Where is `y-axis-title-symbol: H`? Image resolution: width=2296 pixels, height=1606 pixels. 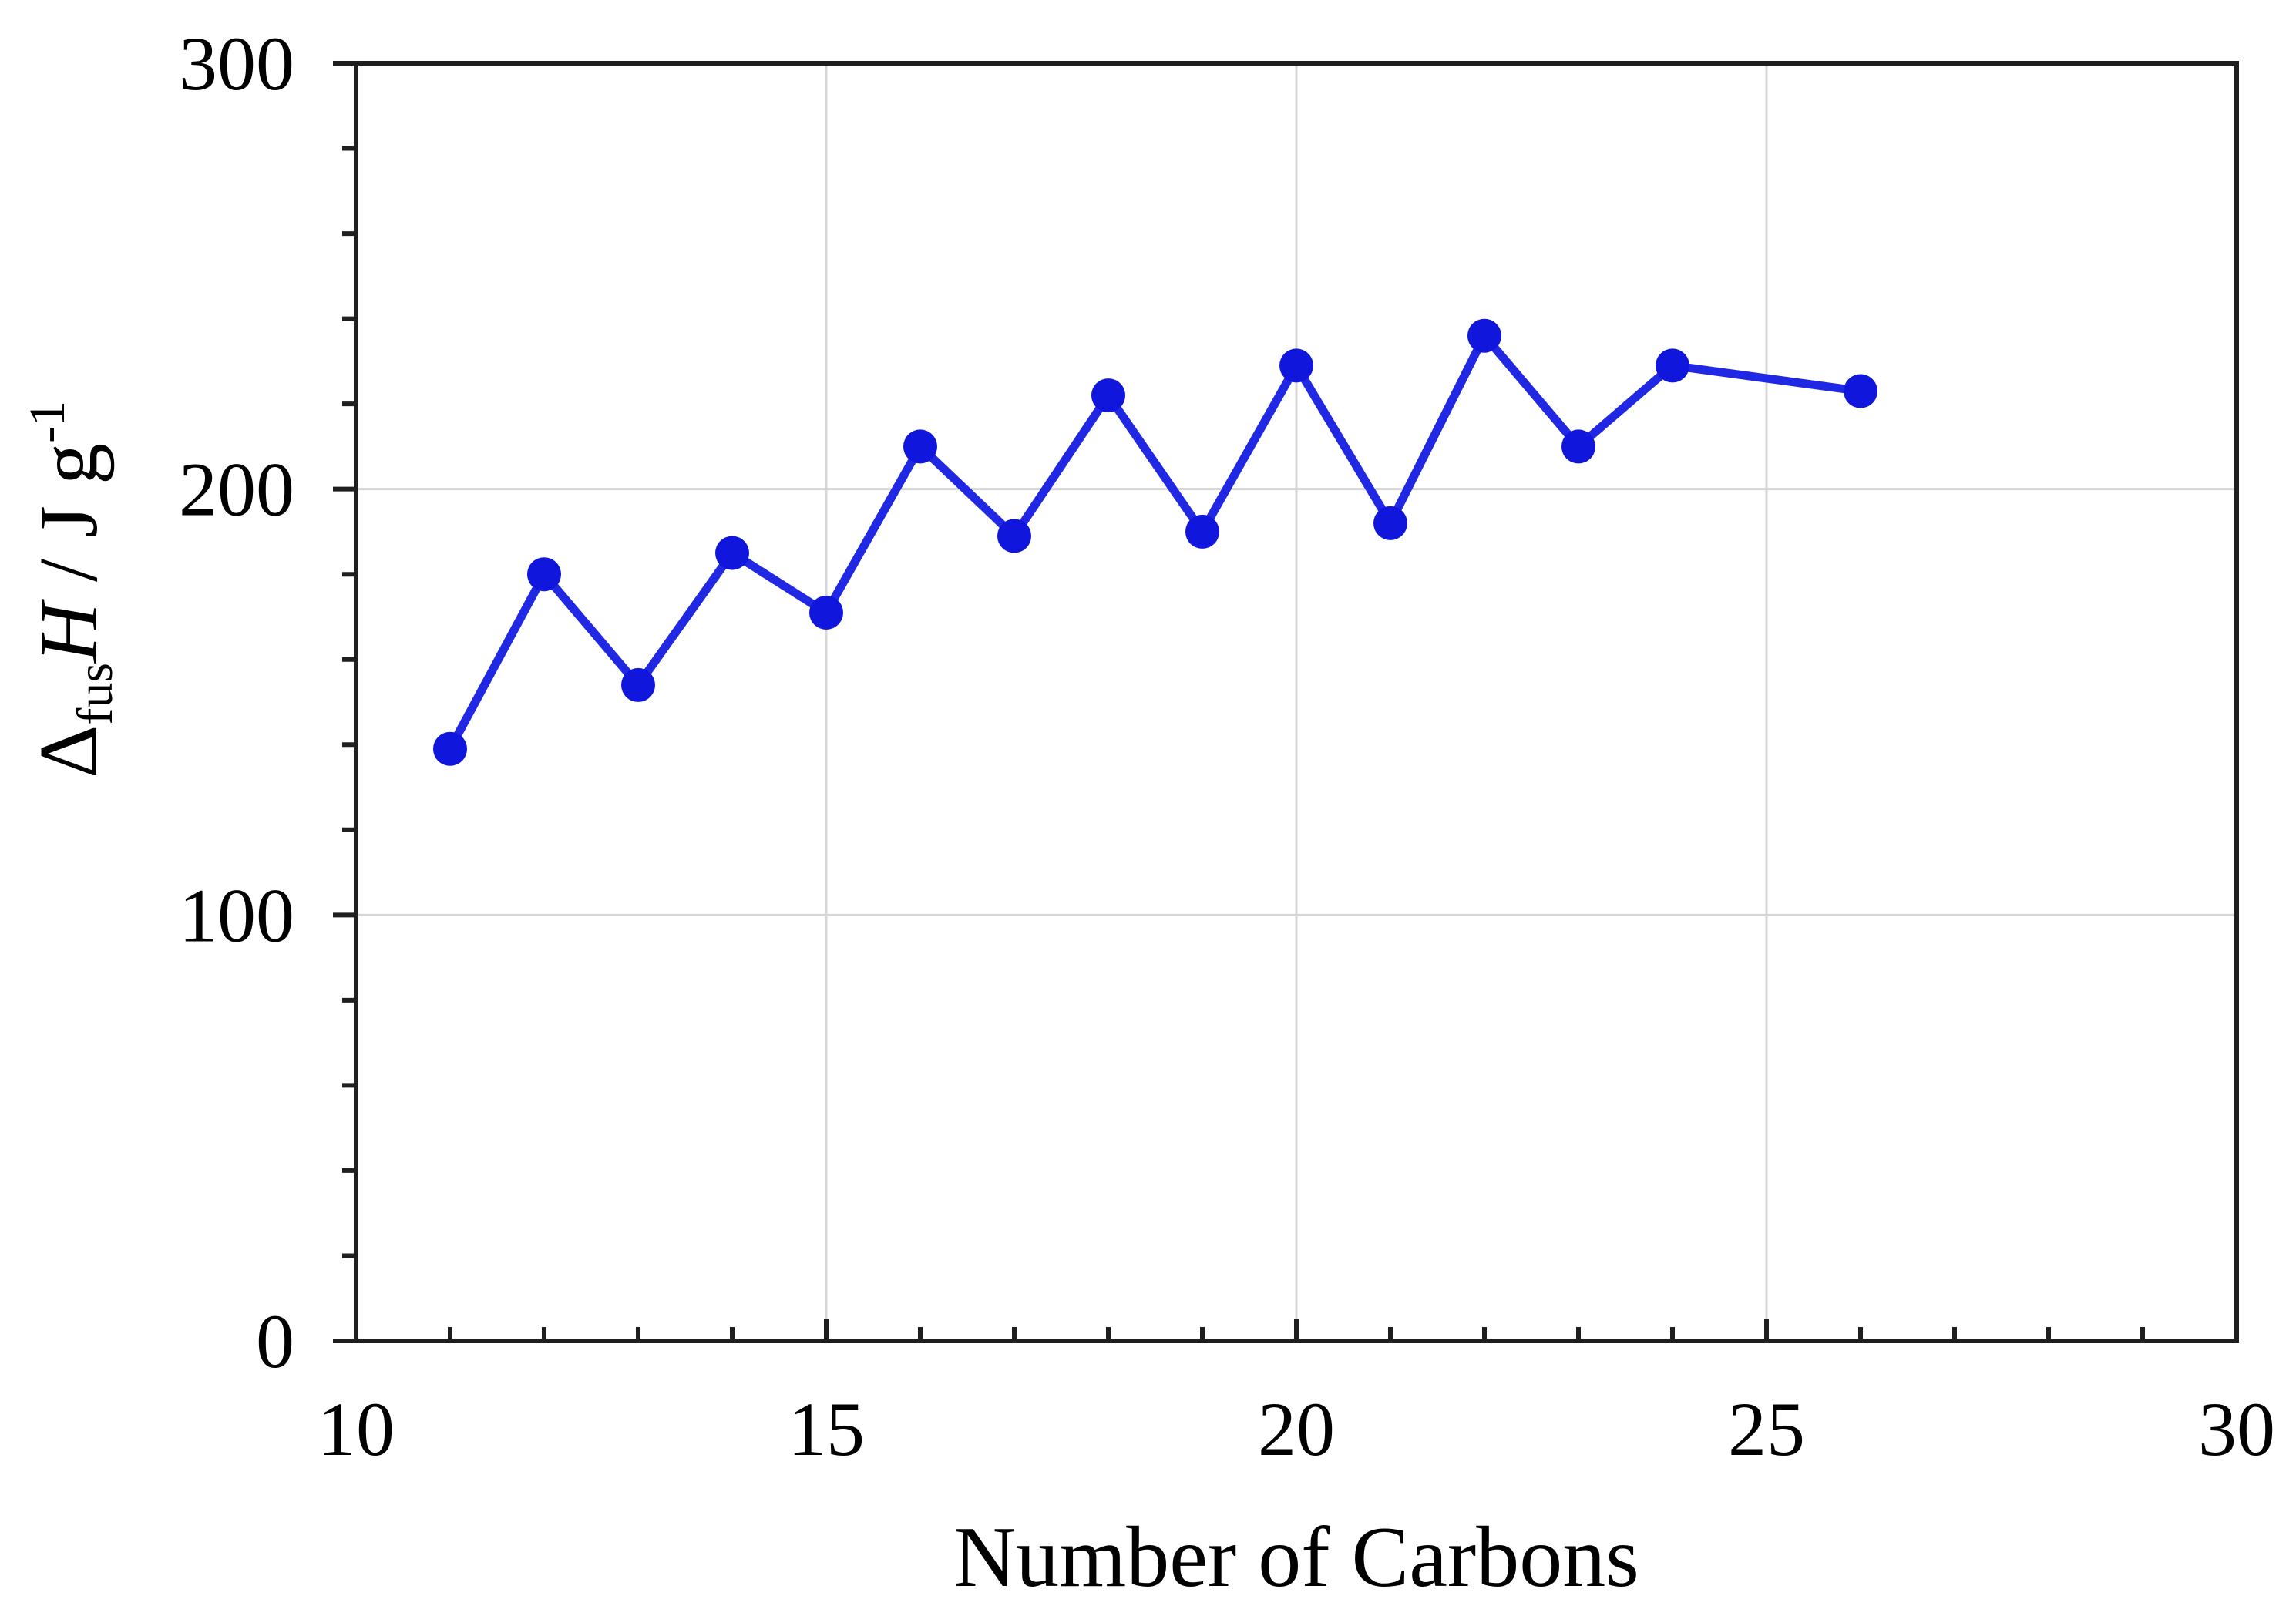
y-axis-title-symbol: H is located at coordinates (69, 631).